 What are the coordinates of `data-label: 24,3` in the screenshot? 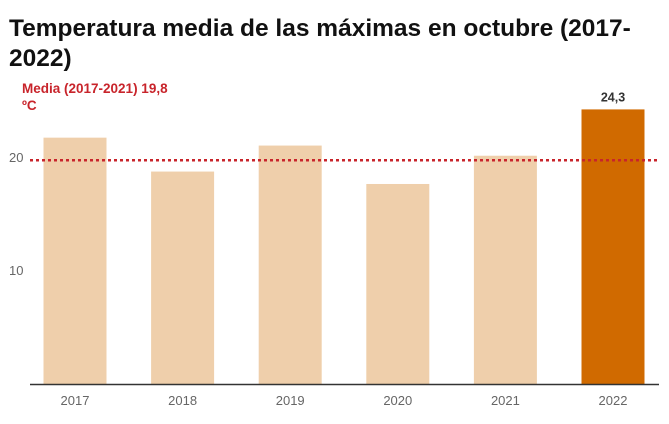 It's located at (613, 97).